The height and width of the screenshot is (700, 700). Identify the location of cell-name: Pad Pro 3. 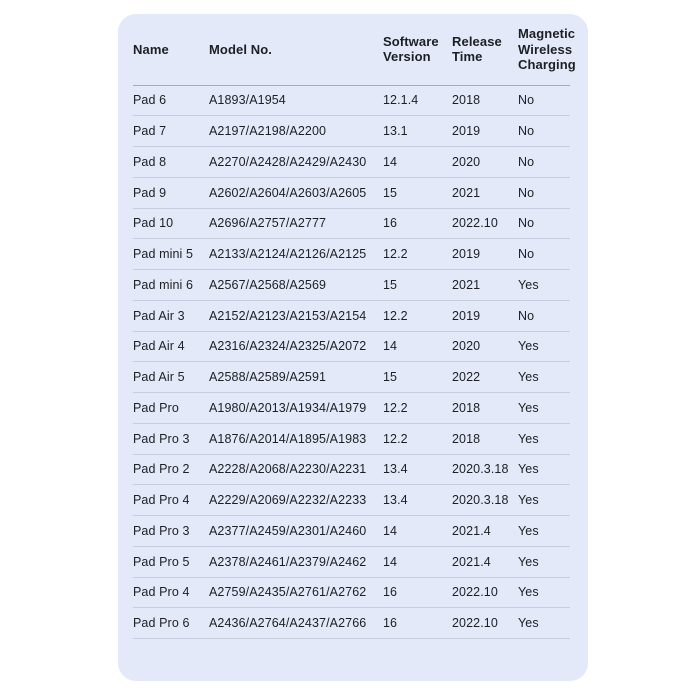
(171, 531).